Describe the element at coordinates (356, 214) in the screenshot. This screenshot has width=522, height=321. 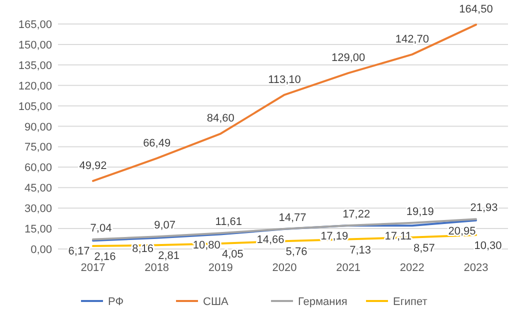
I see `data-label: 17,22` at that location.